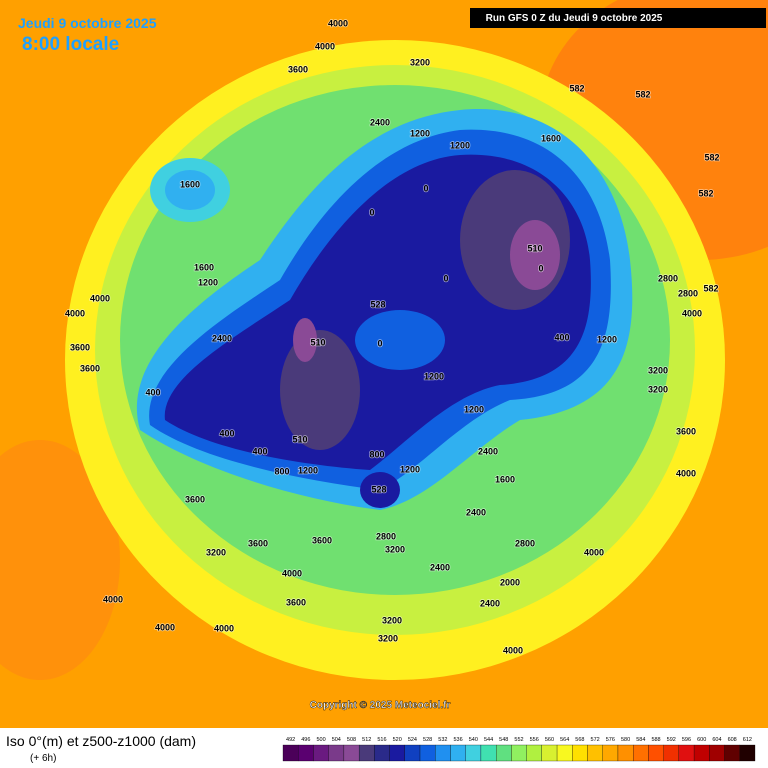 Image resolution: width=768 pixels, height=768 pixels. Describe the element at coordinates (380, 705) in the screenshot. I see `copyright: Copyright © 2025 Meteociel.fr` at that location.